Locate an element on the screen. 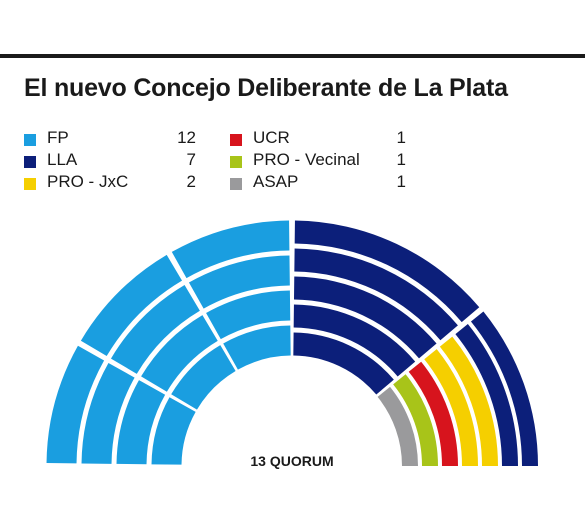 The height and width of the screenshot is (512, 585). legend-label: UCR is located at coordinates (271, 137).